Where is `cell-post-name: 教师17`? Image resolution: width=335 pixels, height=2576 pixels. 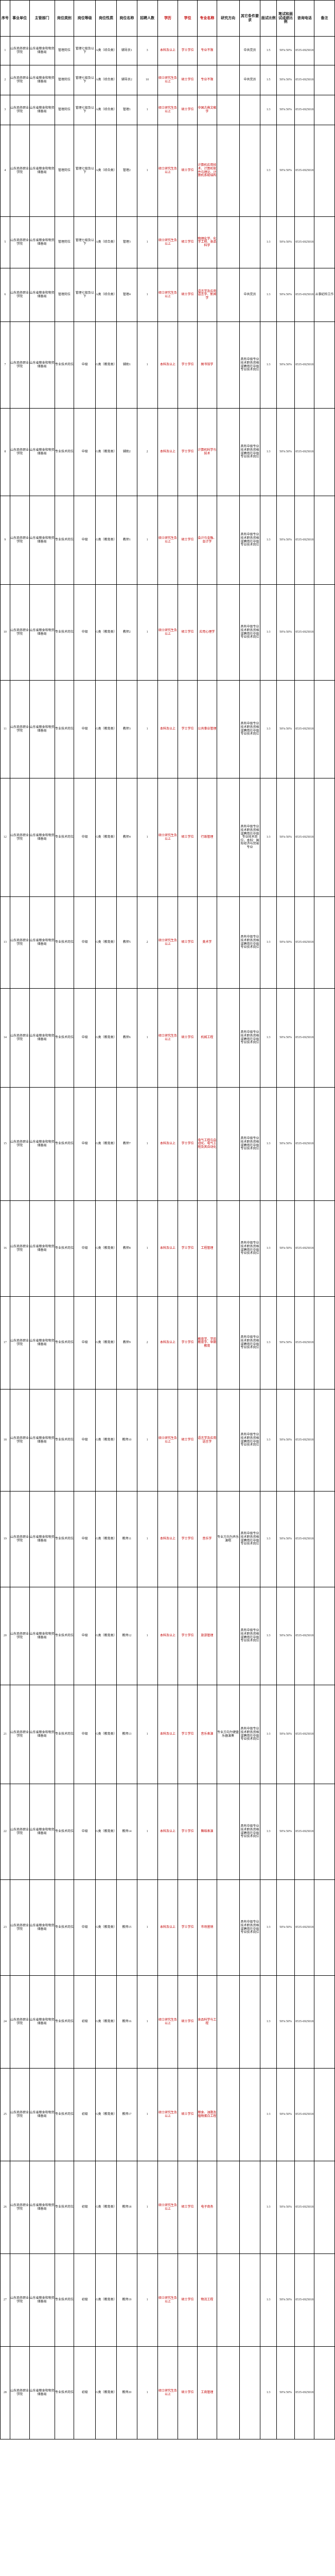
cell-post-name: 教师17 is located at coordinates (126, 2114).